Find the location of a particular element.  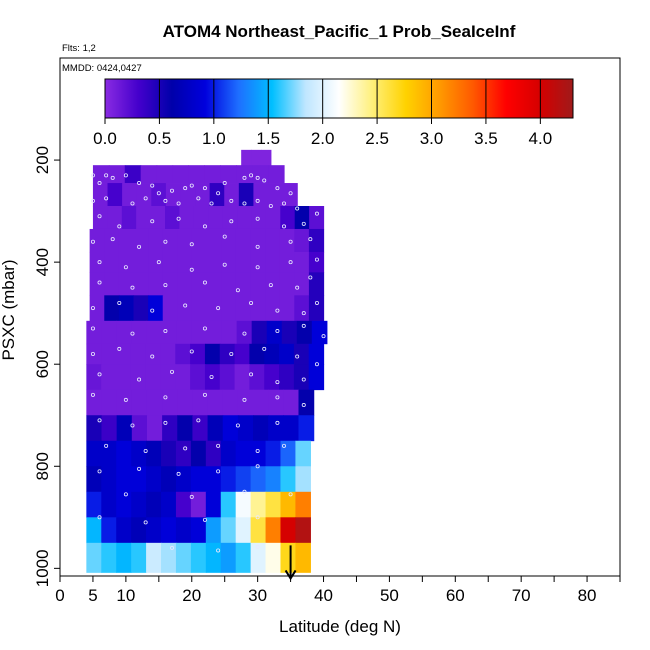

x-tick-label: 20 is located at coordinates (191, 595).